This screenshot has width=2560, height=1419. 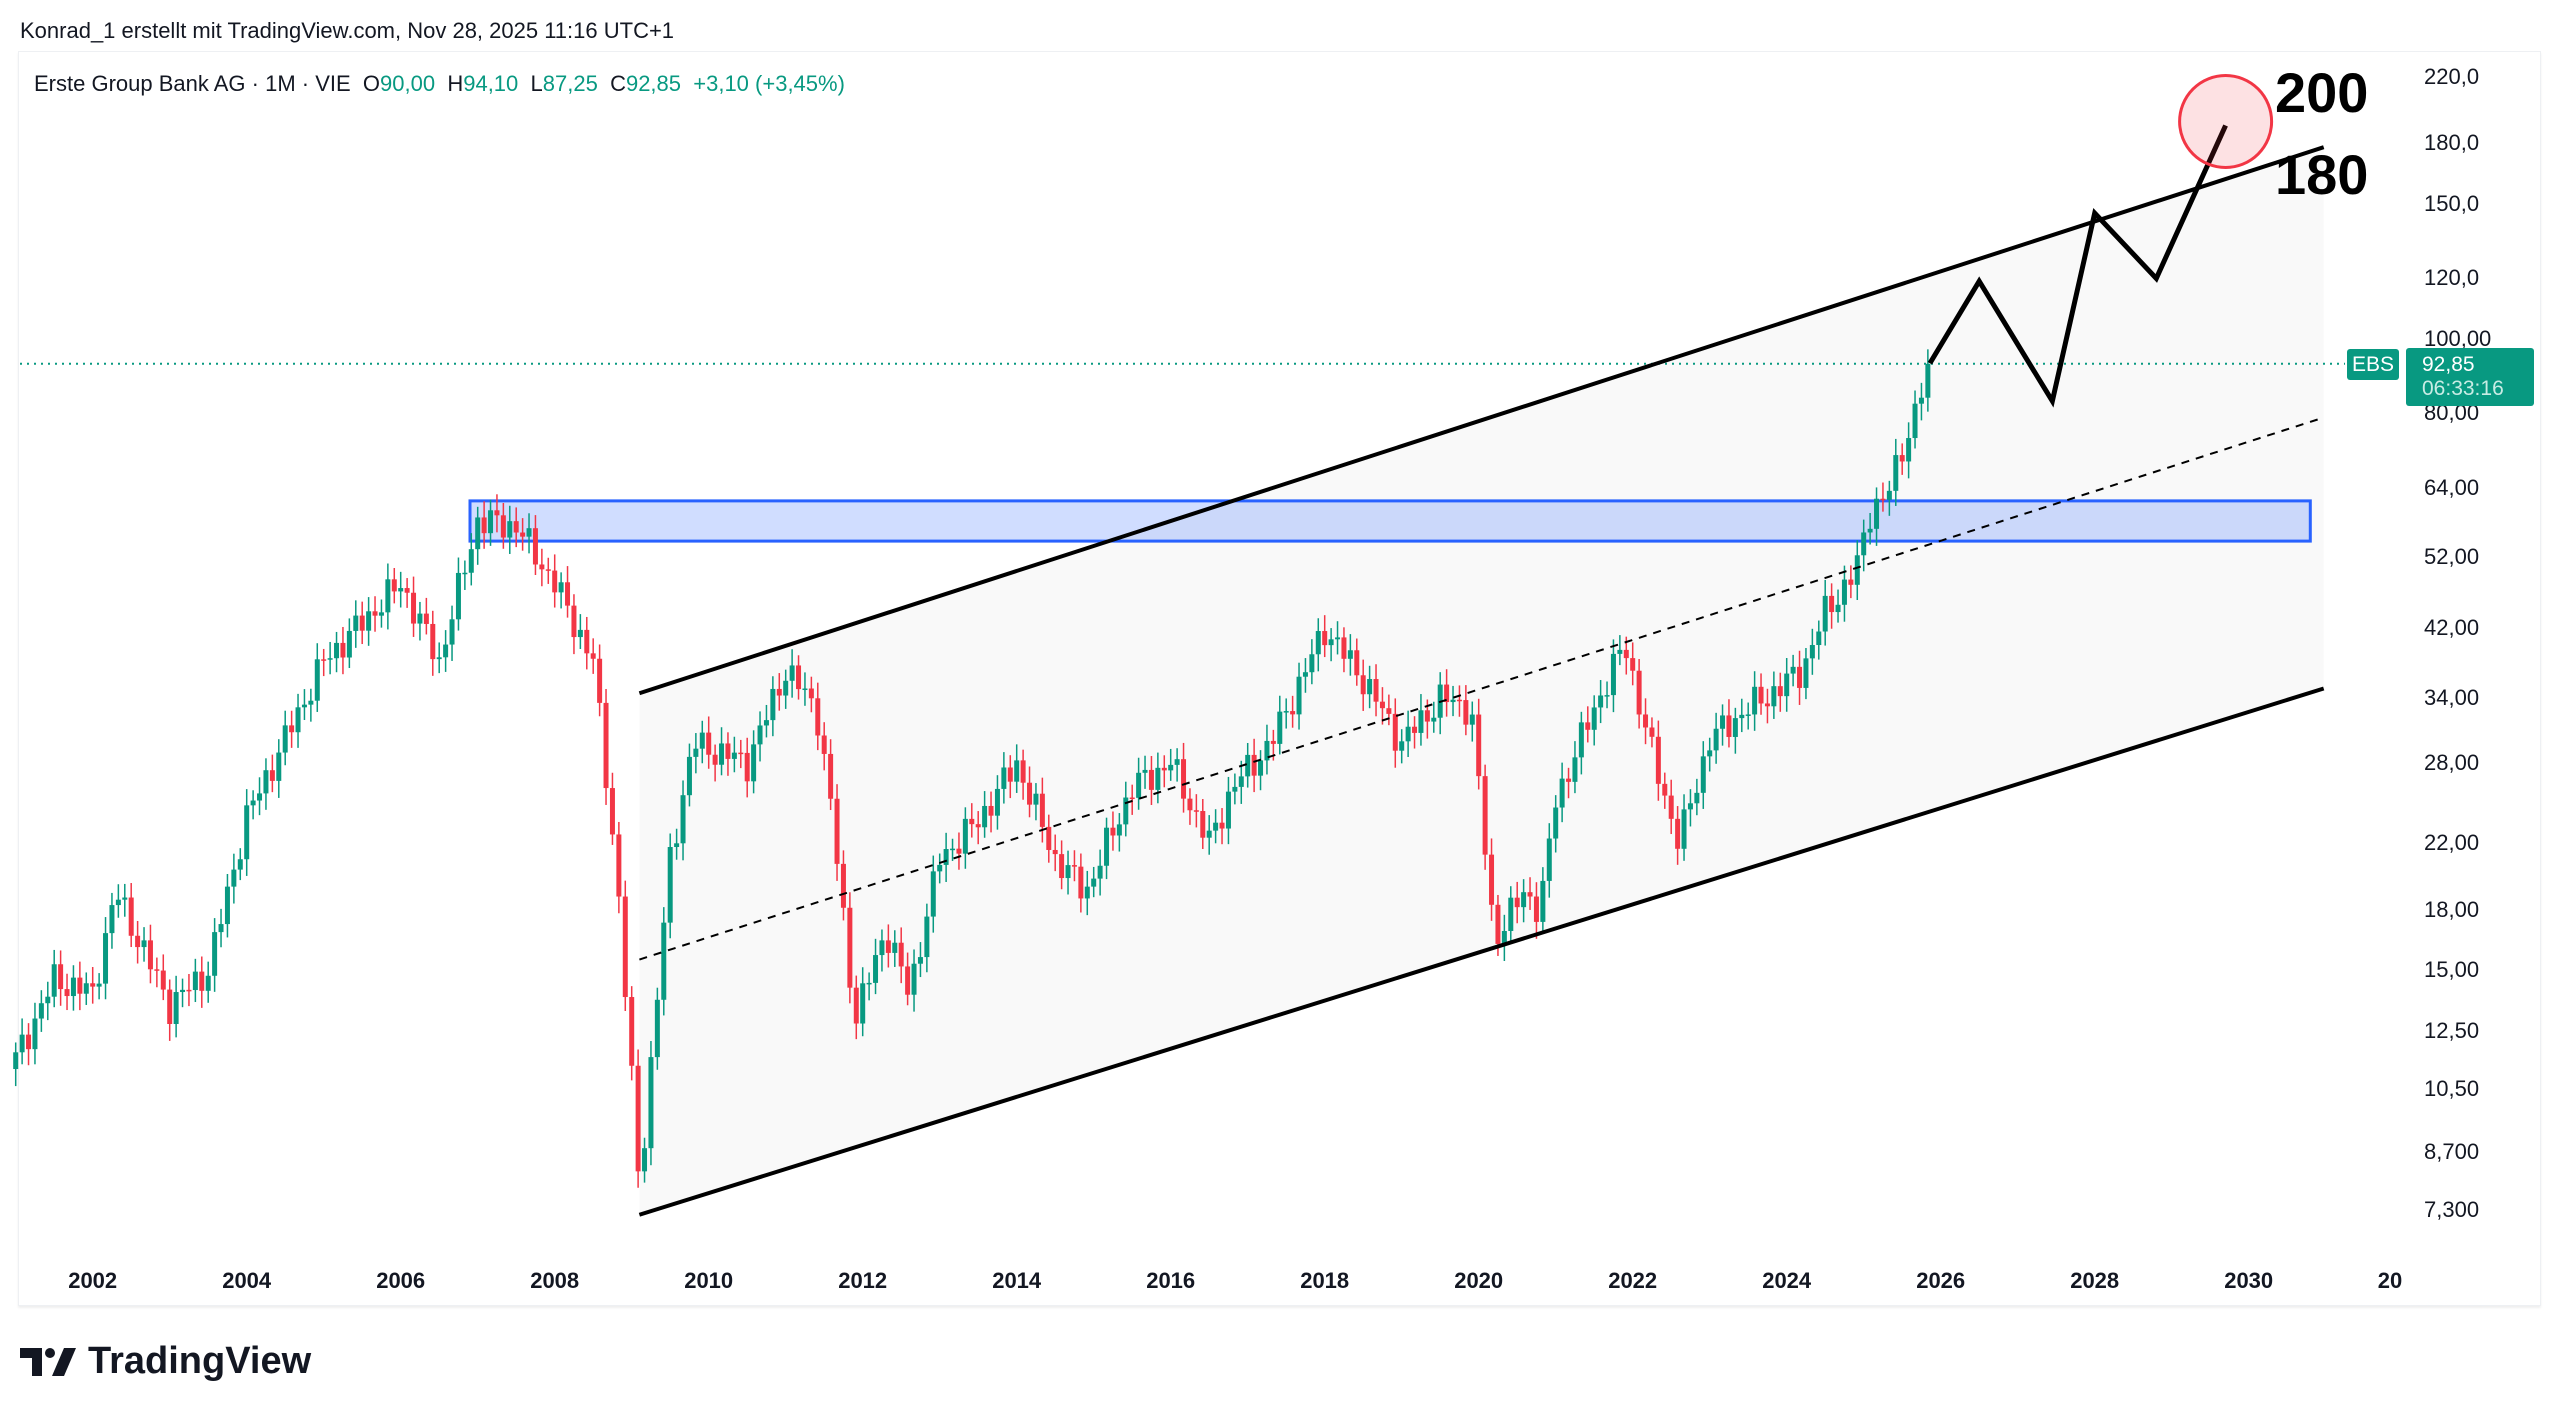 What do you see at coordinates (536, 83) in the screenshot?
I see `low-label: L` at bounding box center [536, 83].